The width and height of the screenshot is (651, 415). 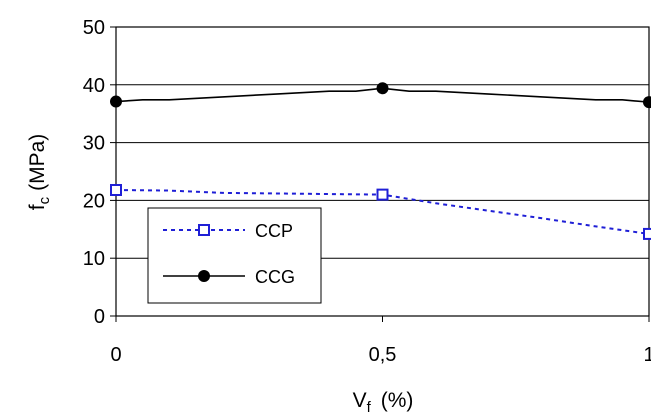 What do you see at coordinates (37, 207) in the screenshot?
I see `y-axis-title-main: f` at bounding box center [37, 207].